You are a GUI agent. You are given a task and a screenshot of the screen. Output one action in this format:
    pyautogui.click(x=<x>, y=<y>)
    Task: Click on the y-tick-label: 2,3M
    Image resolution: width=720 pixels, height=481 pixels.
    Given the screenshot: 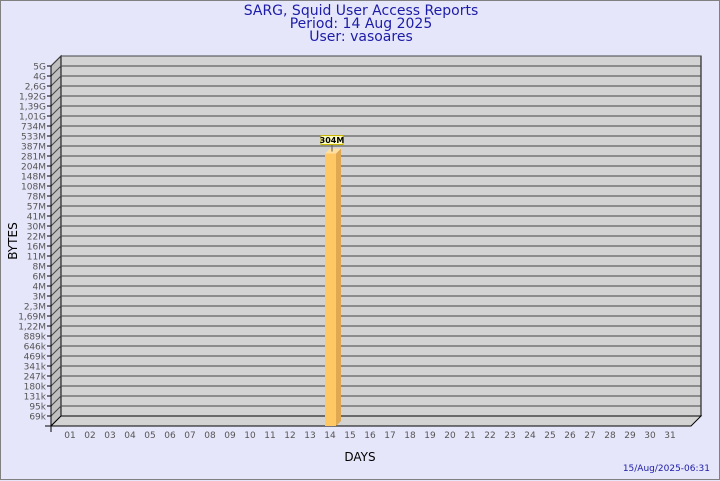 What is the action you would take?
    pyautogui.click(x=35, y=308)
    